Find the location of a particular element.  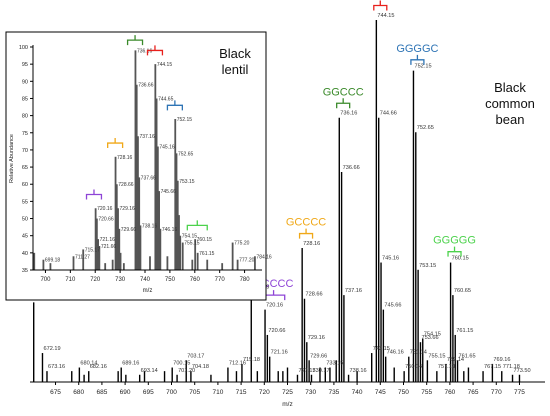

x-tick-label: 690 is located at coordinates (125, 392).